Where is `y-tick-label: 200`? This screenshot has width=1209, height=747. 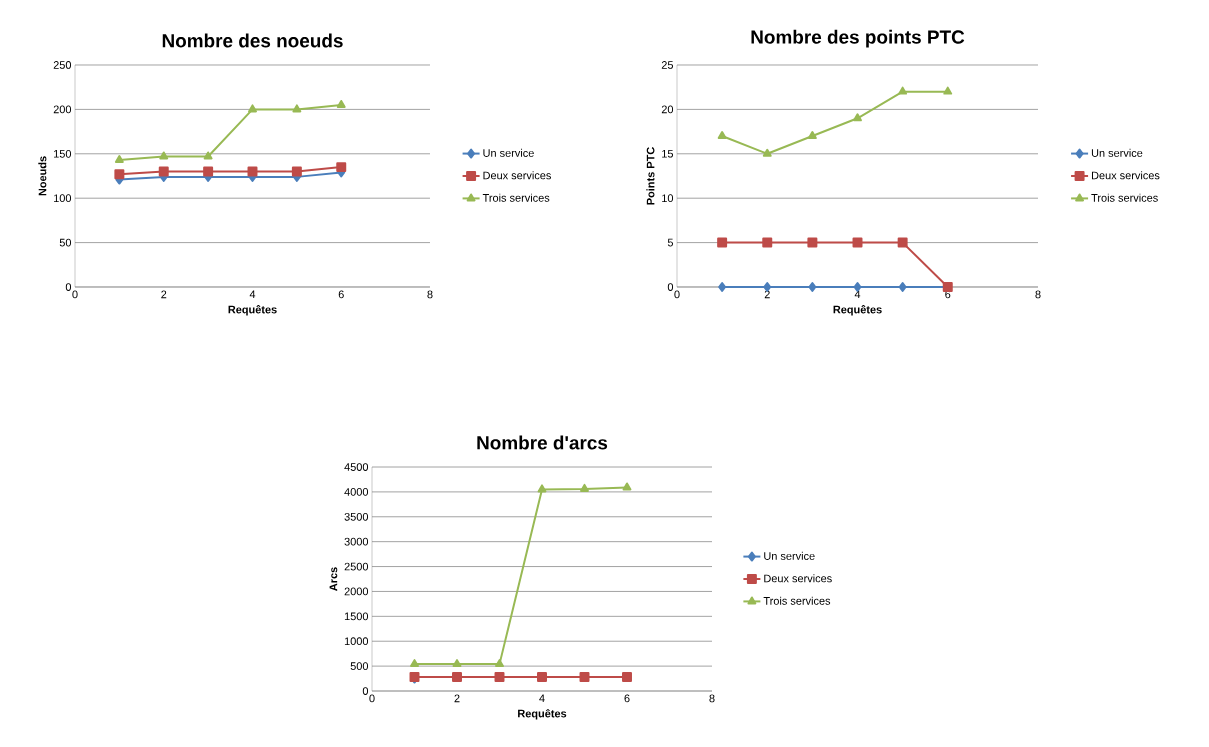 y-tick-label: 200 is located at coordinates (62, 109).